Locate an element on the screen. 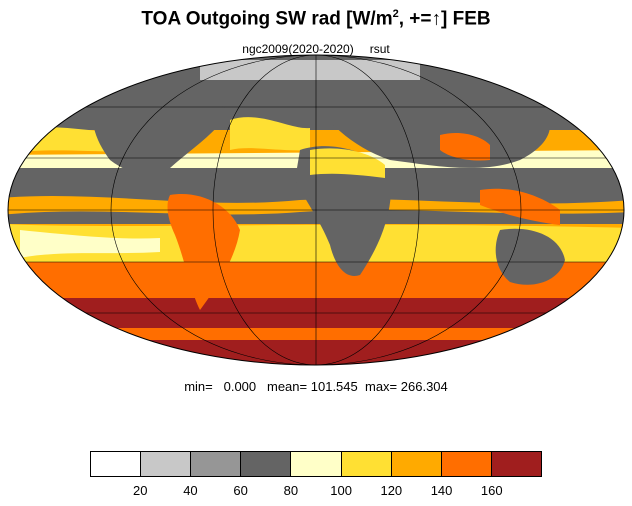 The width and height of the screenshot is (632, 506). colorbar is located at coordinates (316, 464).